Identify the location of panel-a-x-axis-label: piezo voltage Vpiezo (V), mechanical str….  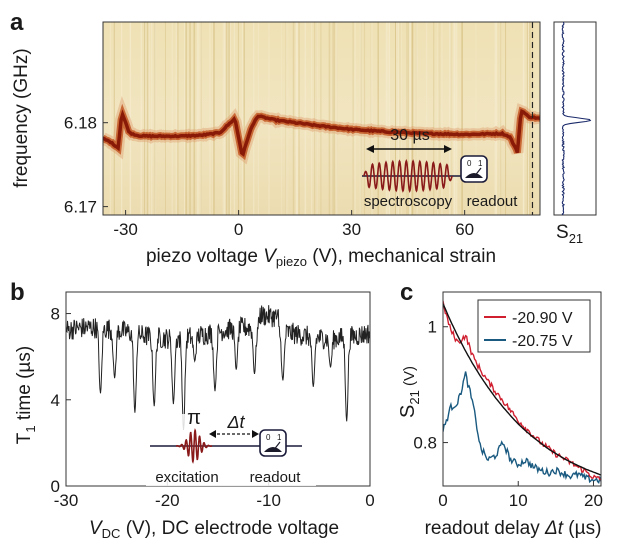
(321, 257).